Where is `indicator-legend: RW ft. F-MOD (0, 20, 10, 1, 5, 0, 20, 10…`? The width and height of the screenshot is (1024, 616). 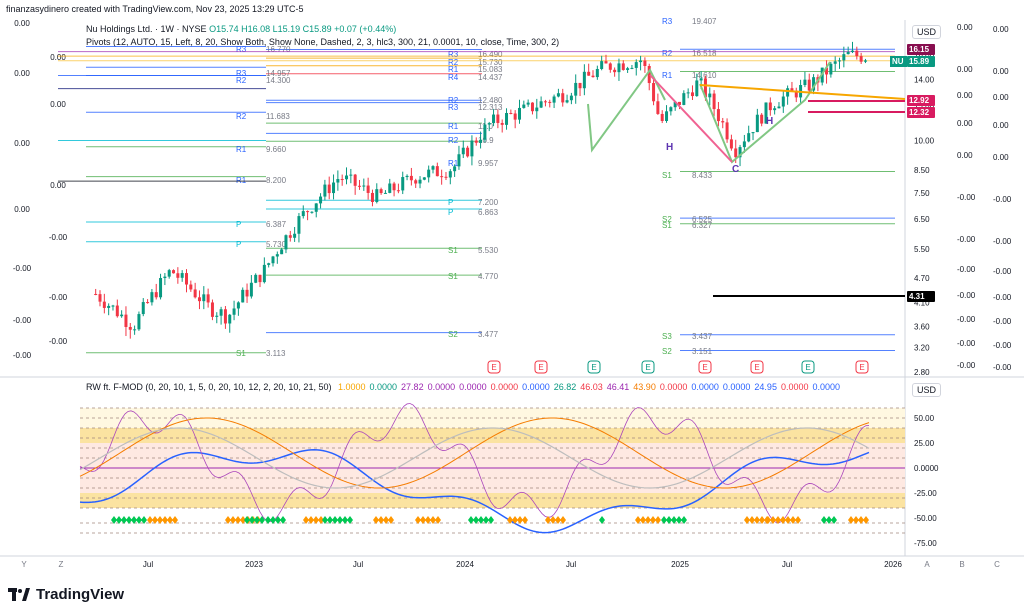 indicator-legend: RW ft. F-MOD (0, 20, 10, 1, 5, 0, 20, 10… is located at coordinates (467, 387).